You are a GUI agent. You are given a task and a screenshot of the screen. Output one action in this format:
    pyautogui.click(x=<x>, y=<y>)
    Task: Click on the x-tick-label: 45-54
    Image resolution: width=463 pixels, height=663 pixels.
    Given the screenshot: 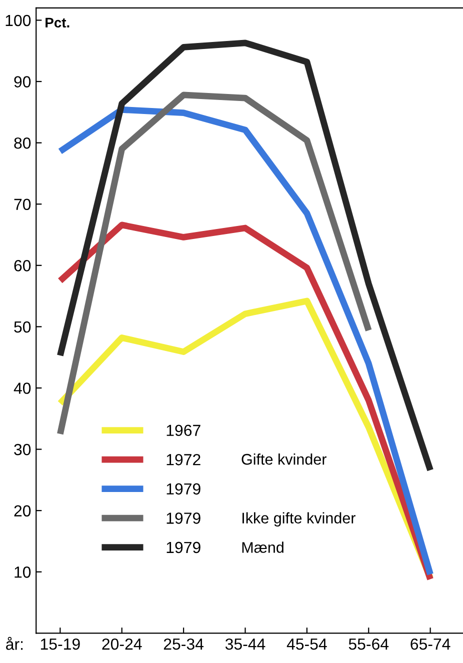 What is the action you would take?
    pyautogui.click(x=306, y=644)
    